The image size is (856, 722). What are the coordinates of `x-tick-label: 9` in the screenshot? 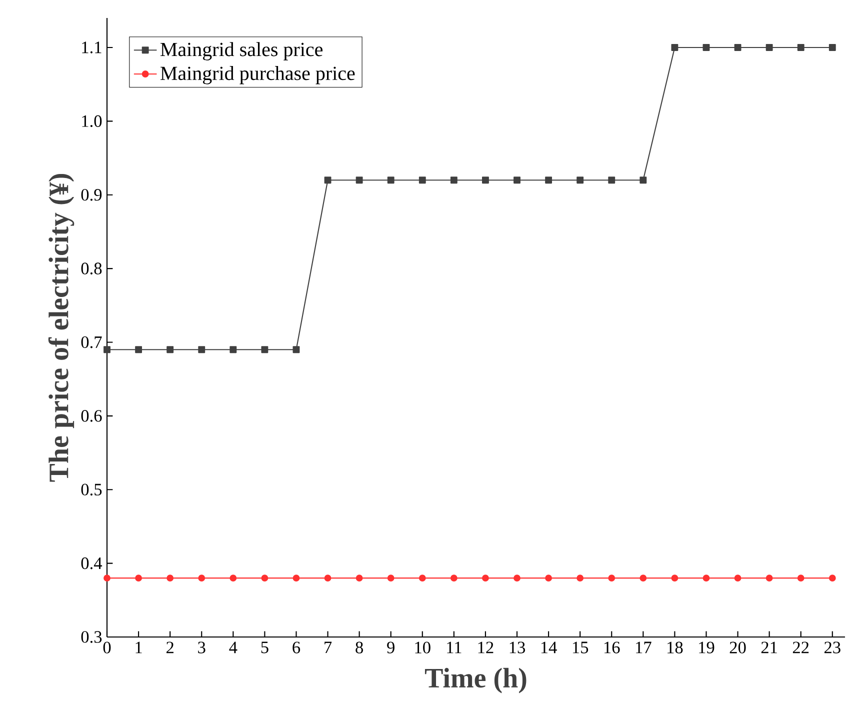 It's located at (390, 648).